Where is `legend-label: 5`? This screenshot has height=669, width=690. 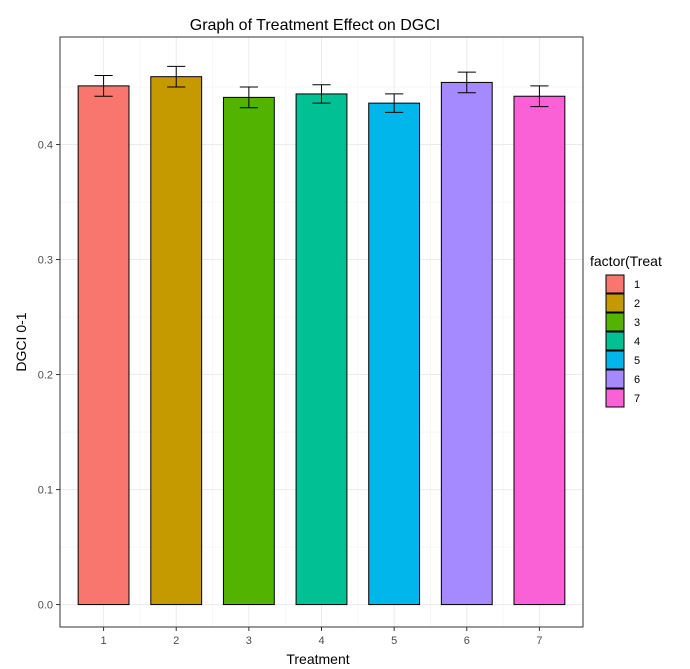
legend-label: 5 is located at coordinates (637, 361).